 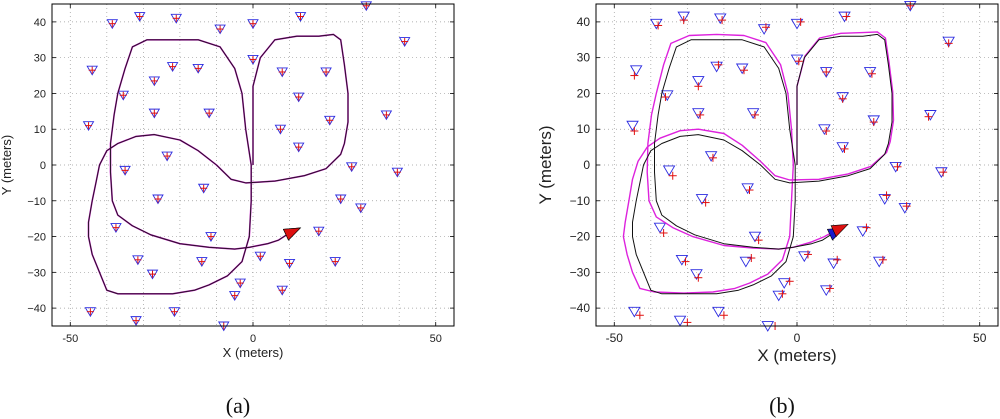 I want to click on panel-a-ytick-label-6: 20, so click(x=40, y=94).